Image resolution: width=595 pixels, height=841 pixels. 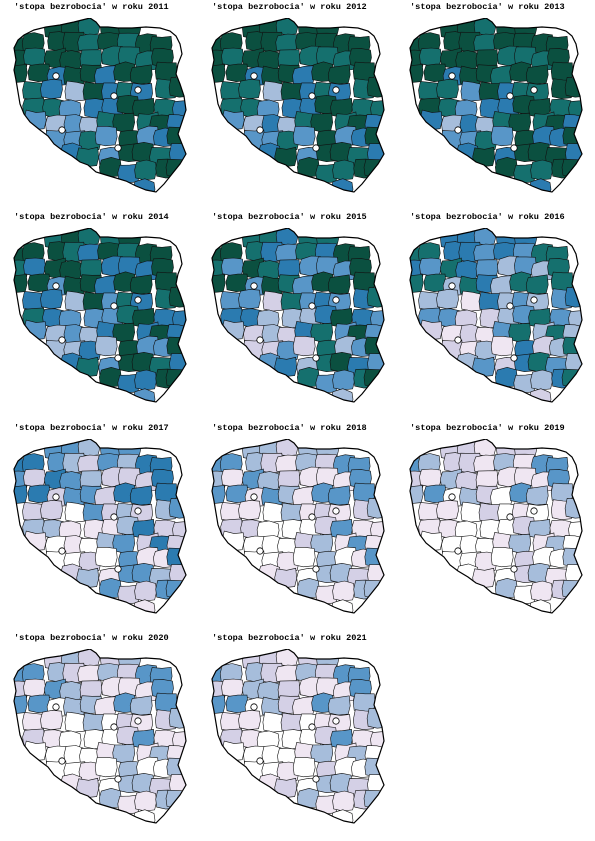 What do you see at coordinates (91, 7) in the screenshot?
I see `map-title: 'stopa bezrobocia' w roku 2011` at bounding box center [91, 7].